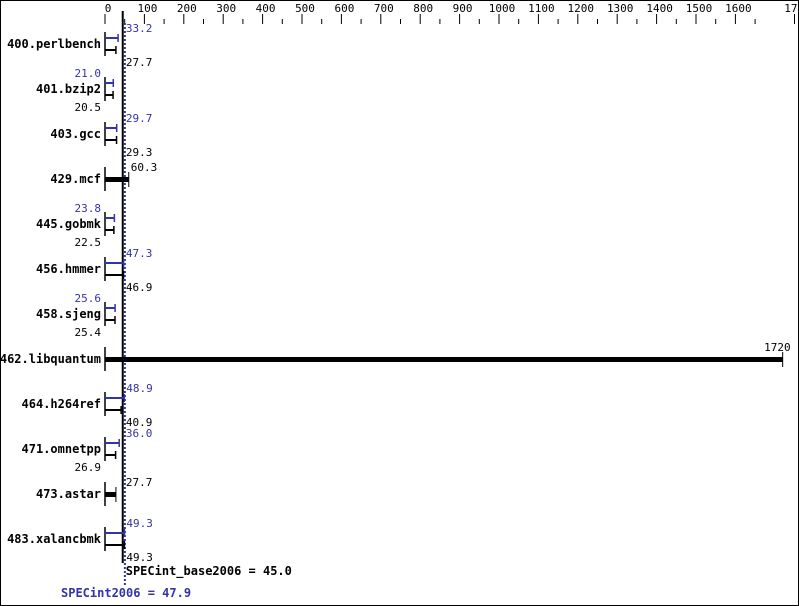 The width and height of the screenshot is (799, 606). What do you see at coordinates (384, 8) in the screenshot?
I see `x-tick-label: 700` at bounding box center [384, 8].